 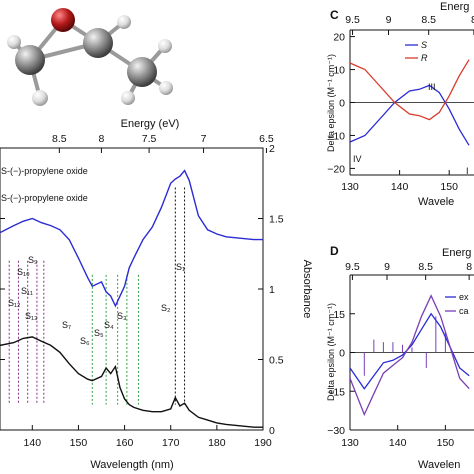 What do you see at coordinates (266, 139) in the screenshot?
I see `tick-label: 6.5` at bounding box center [266, 139].